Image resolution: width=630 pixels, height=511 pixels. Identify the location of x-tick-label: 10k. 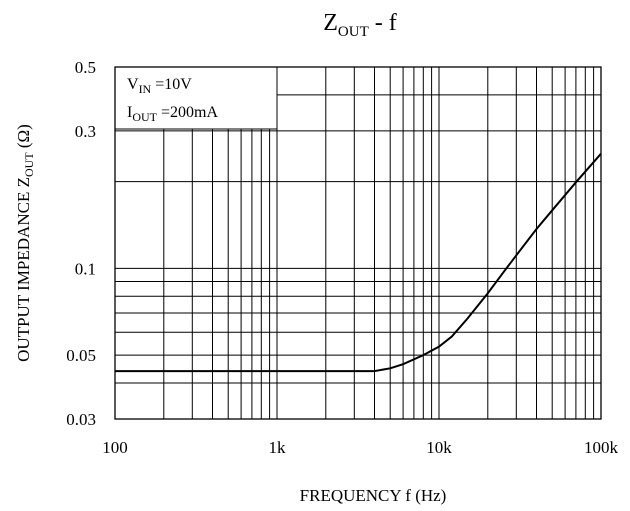
(439, 447).